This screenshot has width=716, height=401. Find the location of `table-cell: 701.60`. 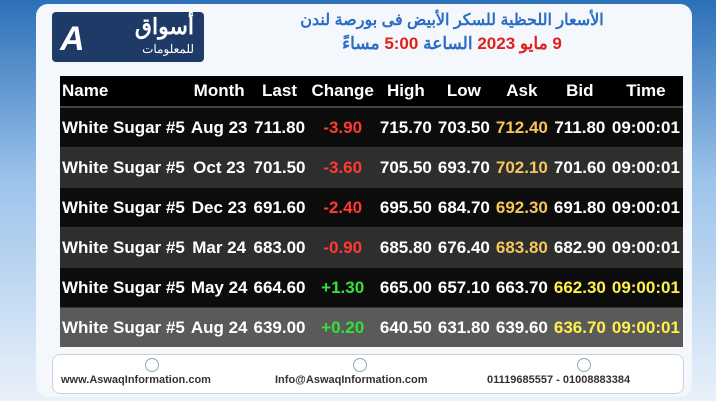

table-cell: 701.60 is located at coordinates (579, 167).